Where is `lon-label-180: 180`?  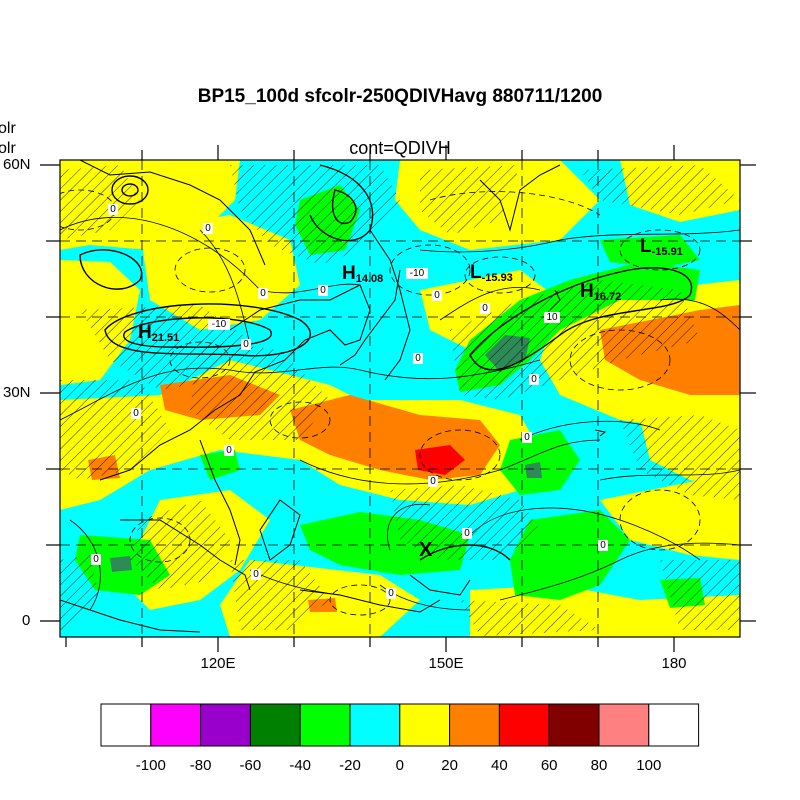 lon-label-180: 180 is located at coordinates (674, 663).